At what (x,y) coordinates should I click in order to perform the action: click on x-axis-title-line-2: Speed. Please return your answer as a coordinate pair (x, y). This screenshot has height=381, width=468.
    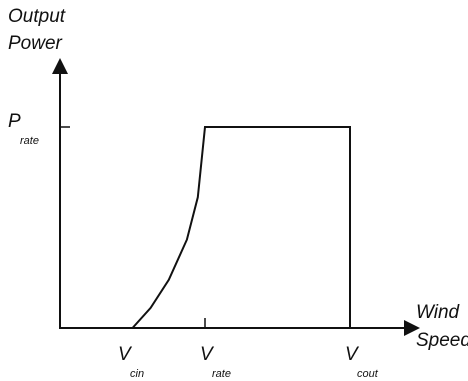
    Looking at the image, I should click on (442, 340).